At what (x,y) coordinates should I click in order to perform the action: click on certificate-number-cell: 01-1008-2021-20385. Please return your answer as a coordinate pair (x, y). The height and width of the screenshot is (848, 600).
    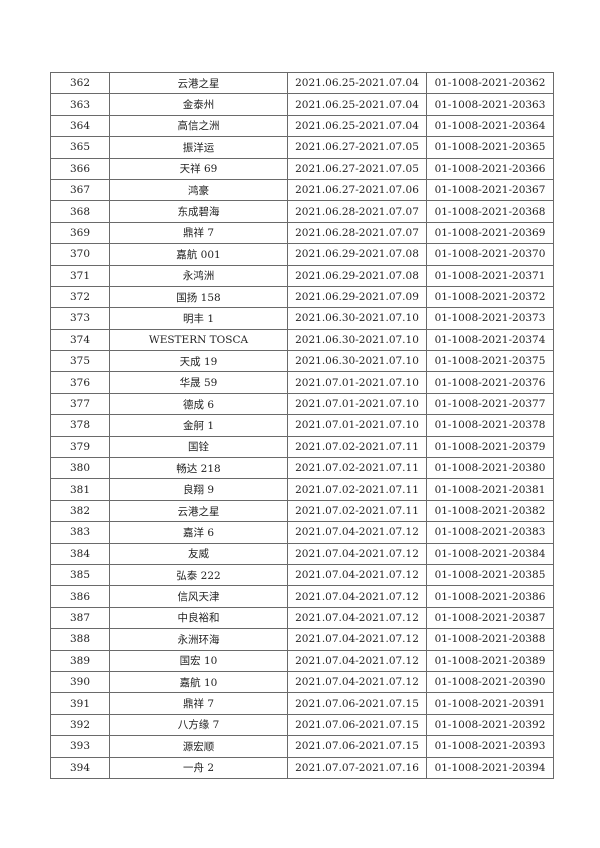
    Looking at the image, I should click on (490, 575).